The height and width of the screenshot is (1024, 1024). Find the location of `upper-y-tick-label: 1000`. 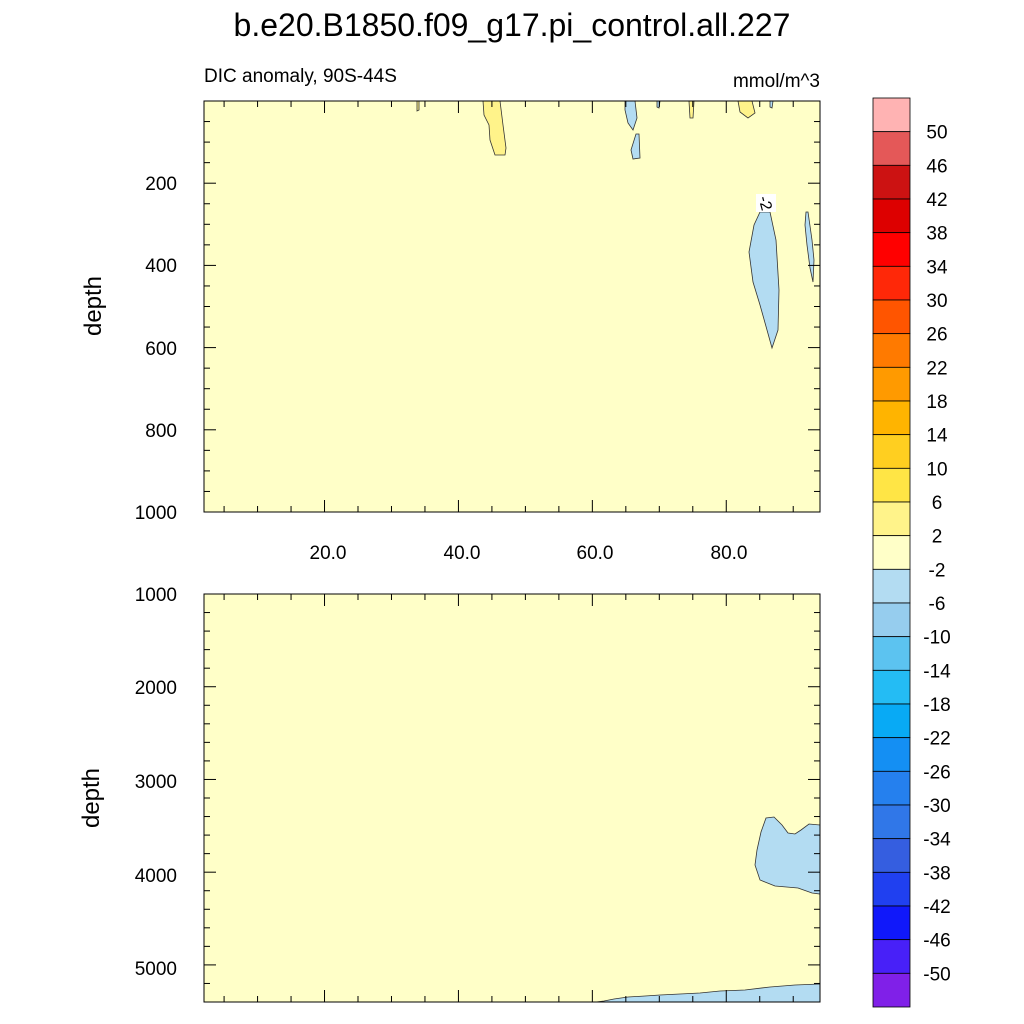

upper-y-tick-label: 1000 is located at coordinates (156, 513).